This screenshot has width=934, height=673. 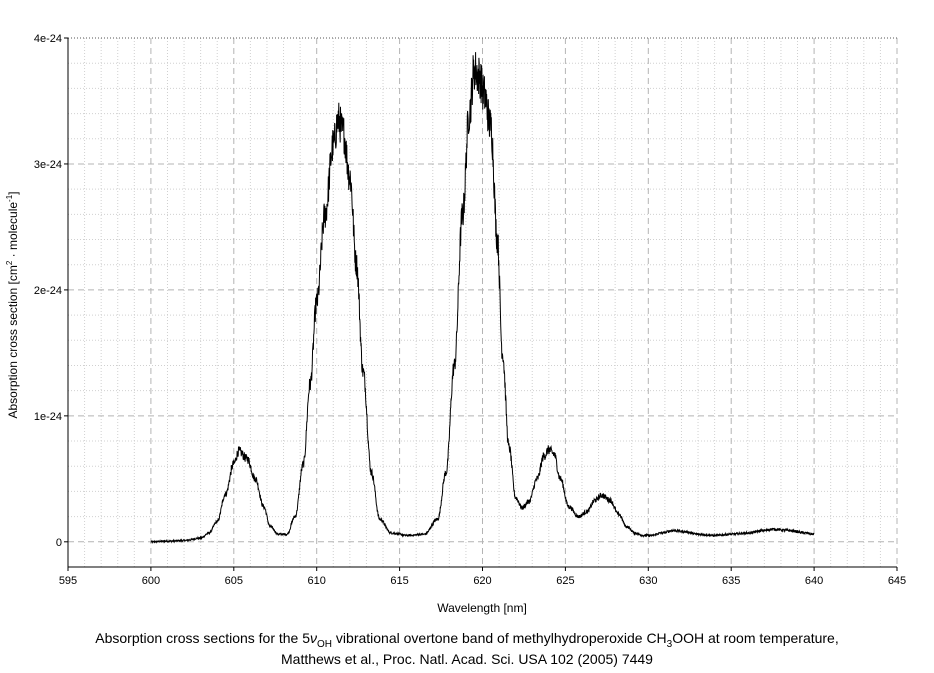 I want to click on x-tick-label: 615, so click(x=399, y=581).